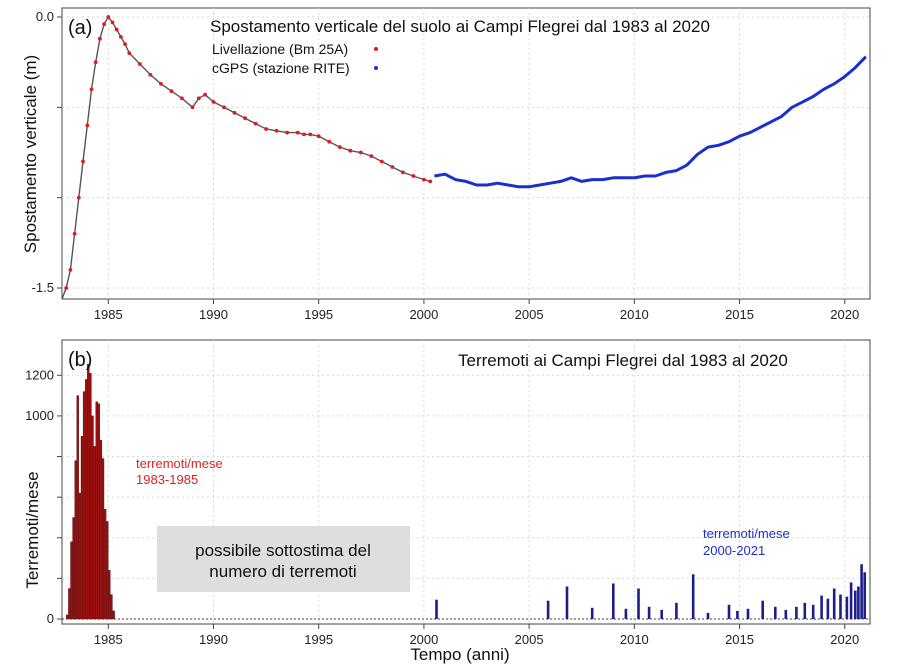 The height and width of the screenshot is (668, 900). I want to click on panel-b-y-tick-label: 0, so click(50, 618).